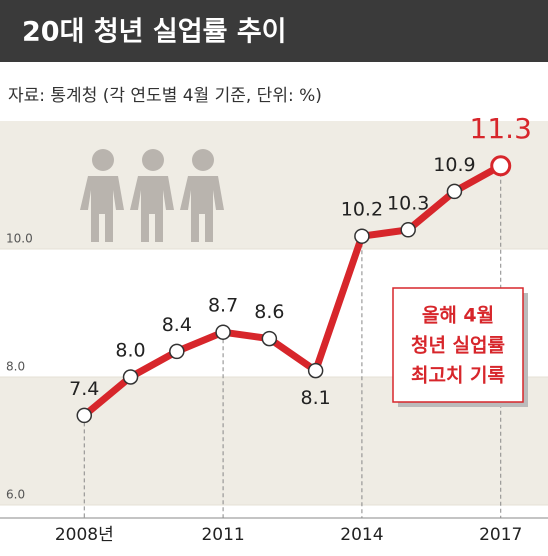  Describe the element at coordinates (458, 376) in the screenshot. I see `annotation: 최고치 기록` at that location.